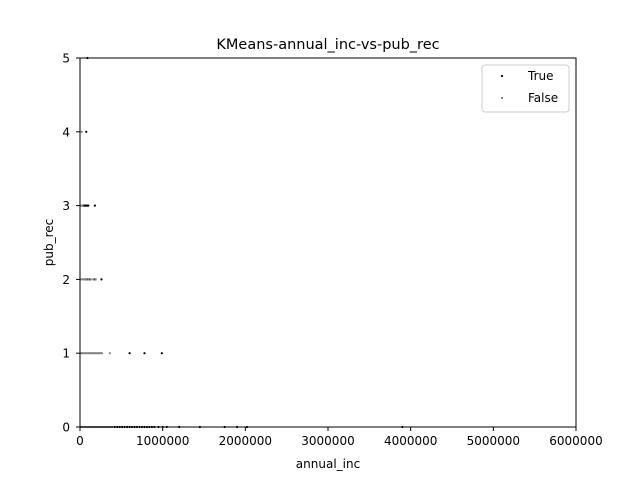 This screenshot has height=480, width=640. Describe the element at coordinates (66, 132) in the screenshot. I see `y-tick-label: 4` at that location.